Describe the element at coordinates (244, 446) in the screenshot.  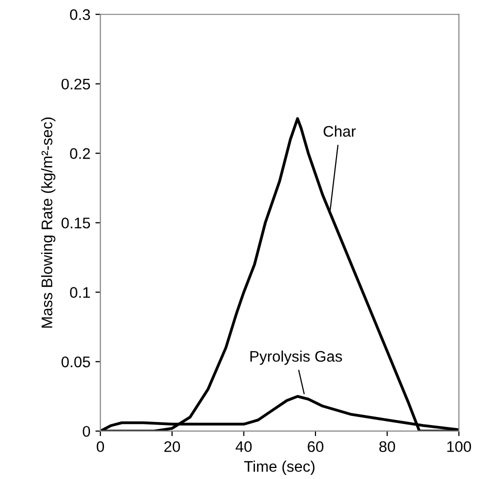
I see `x-tick-label: 40` at that location.